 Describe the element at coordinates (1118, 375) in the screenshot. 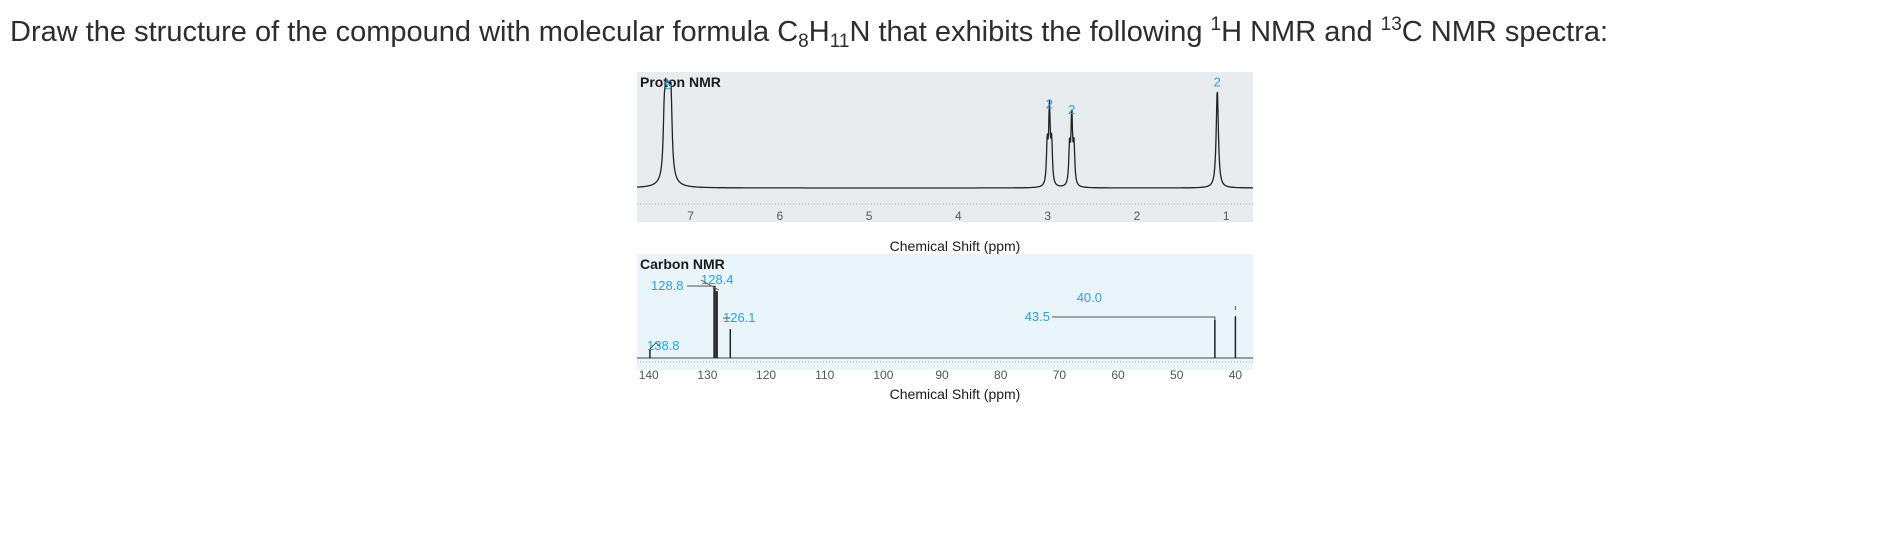

I see `carbon-tick-label: 60` at that location.